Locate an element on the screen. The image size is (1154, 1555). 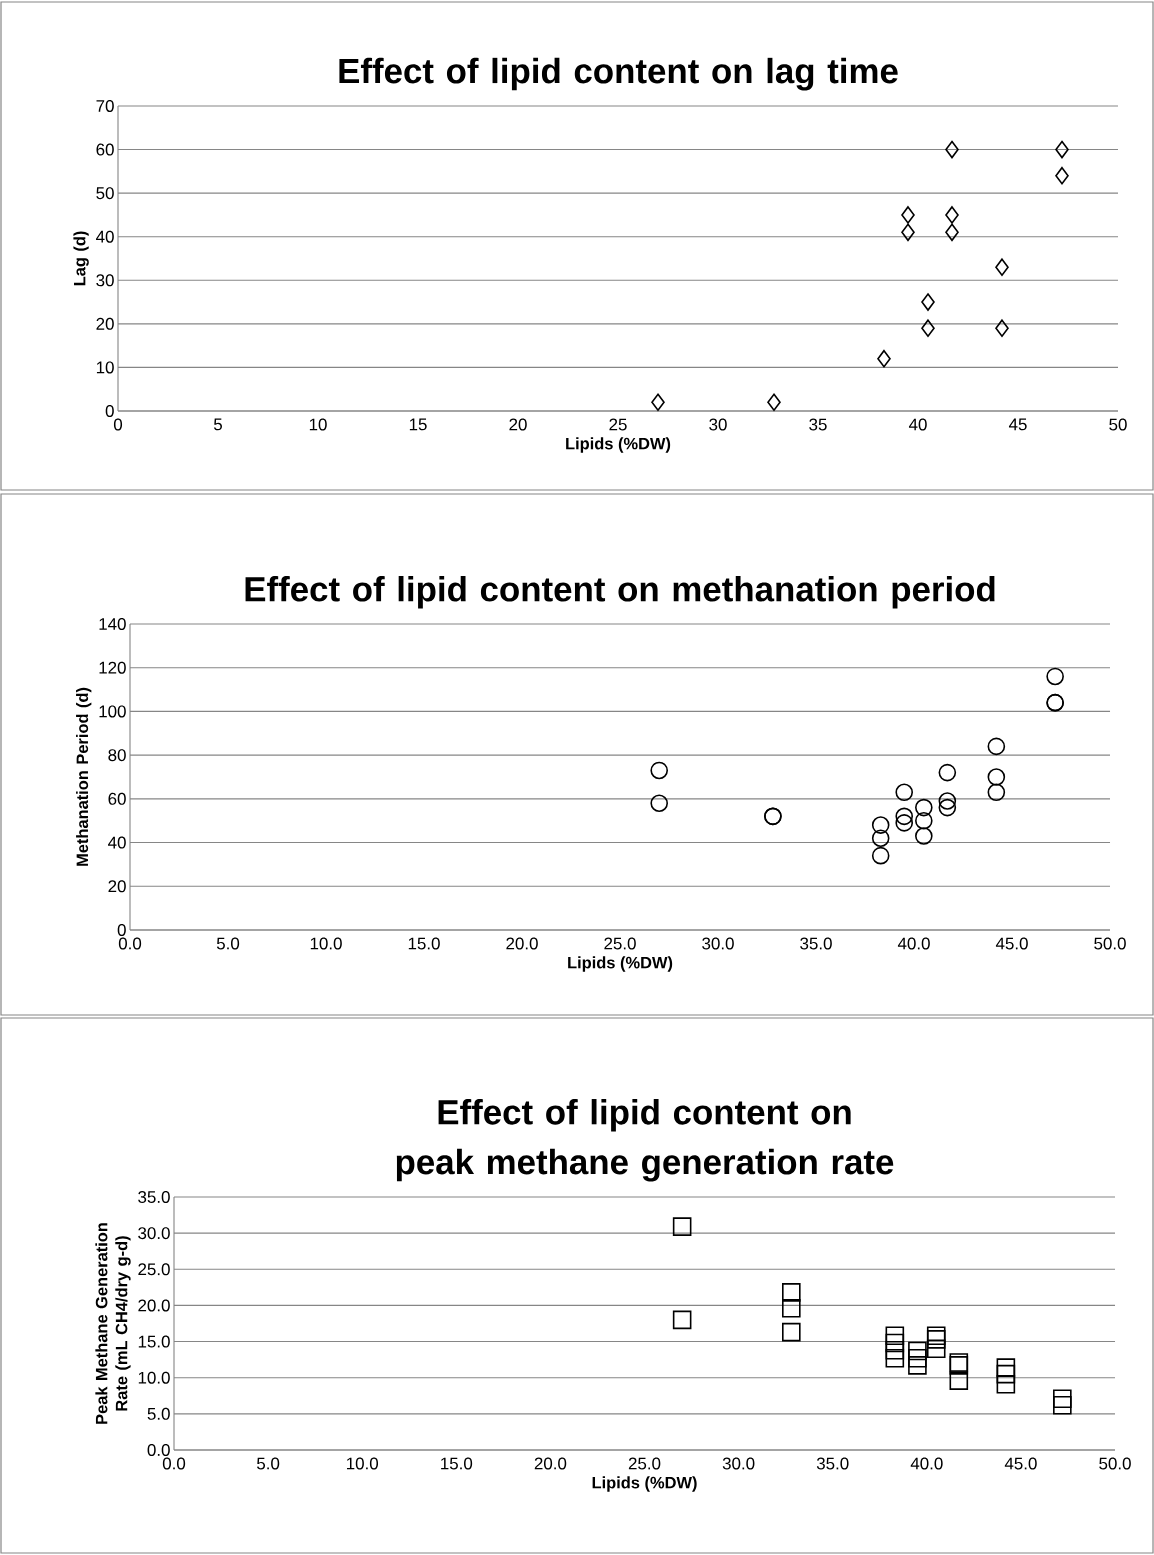
x-tick-label: 50.0 is located at coordinates (1115, 1463).